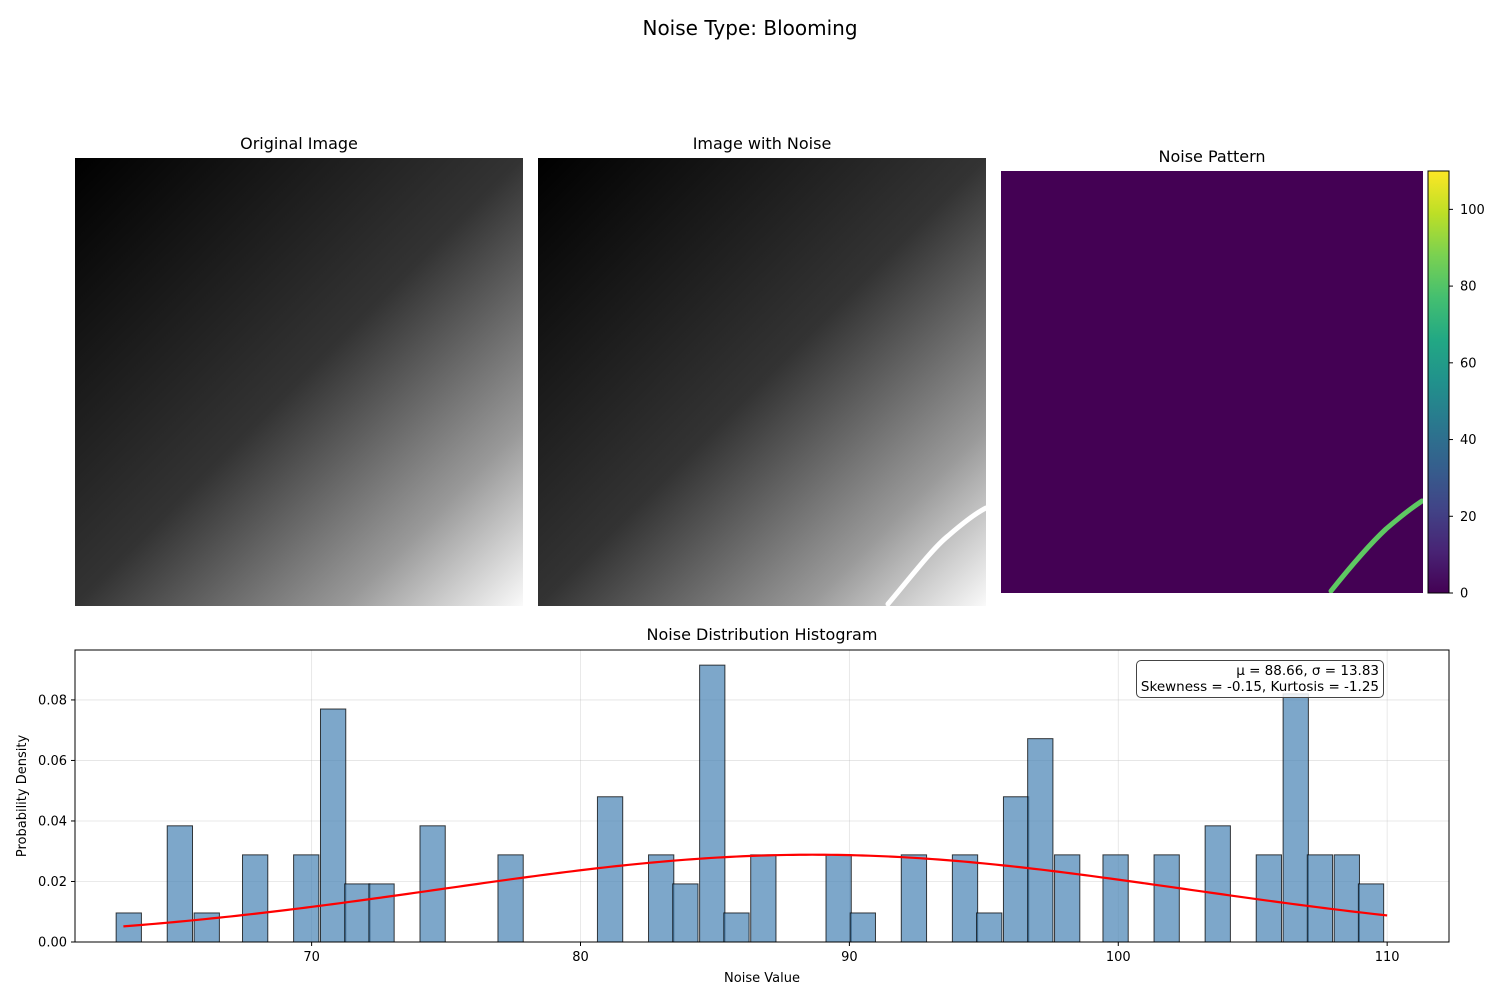 The height and width of the screenshot is (1000, 1500). I want to click on y-tick-label: 0.06, so click(52, 761).